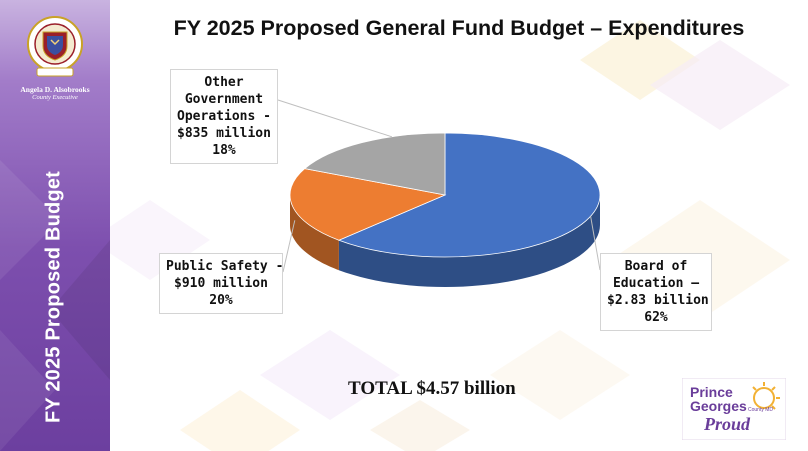 The image size is (808, 451). Describe the element at coordinates (760, 410) in the screenshot. I see `logo-line-county: County MD` at that location.